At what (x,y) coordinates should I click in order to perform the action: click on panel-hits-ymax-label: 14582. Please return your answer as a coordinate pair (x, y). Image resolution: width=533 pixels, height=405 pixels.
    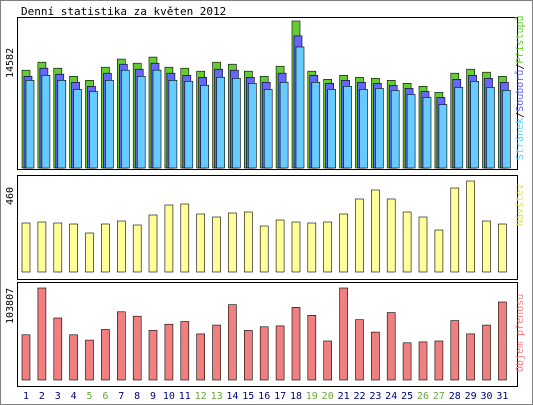
    Looking at the image, I should click on (10, 63).